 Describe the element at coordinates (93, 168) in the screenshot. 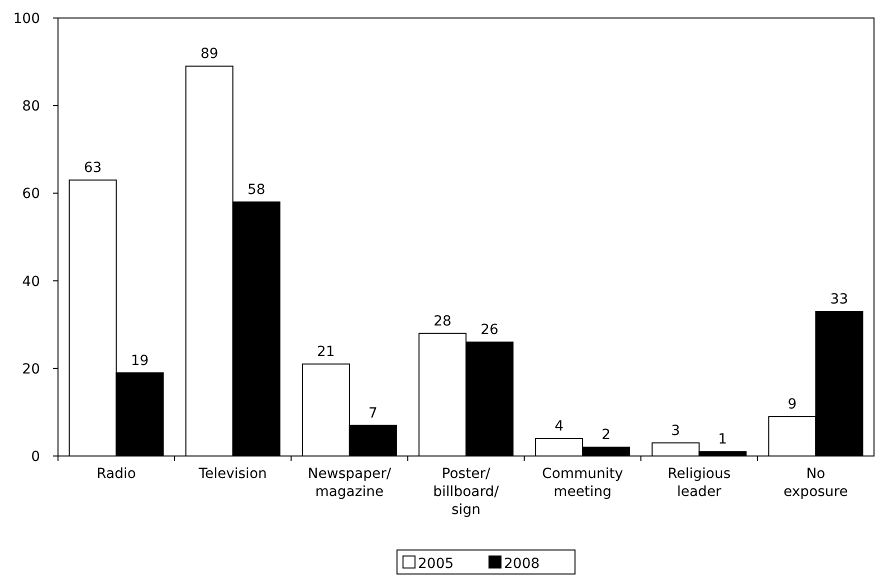

I see `data-label: 63` at that location.